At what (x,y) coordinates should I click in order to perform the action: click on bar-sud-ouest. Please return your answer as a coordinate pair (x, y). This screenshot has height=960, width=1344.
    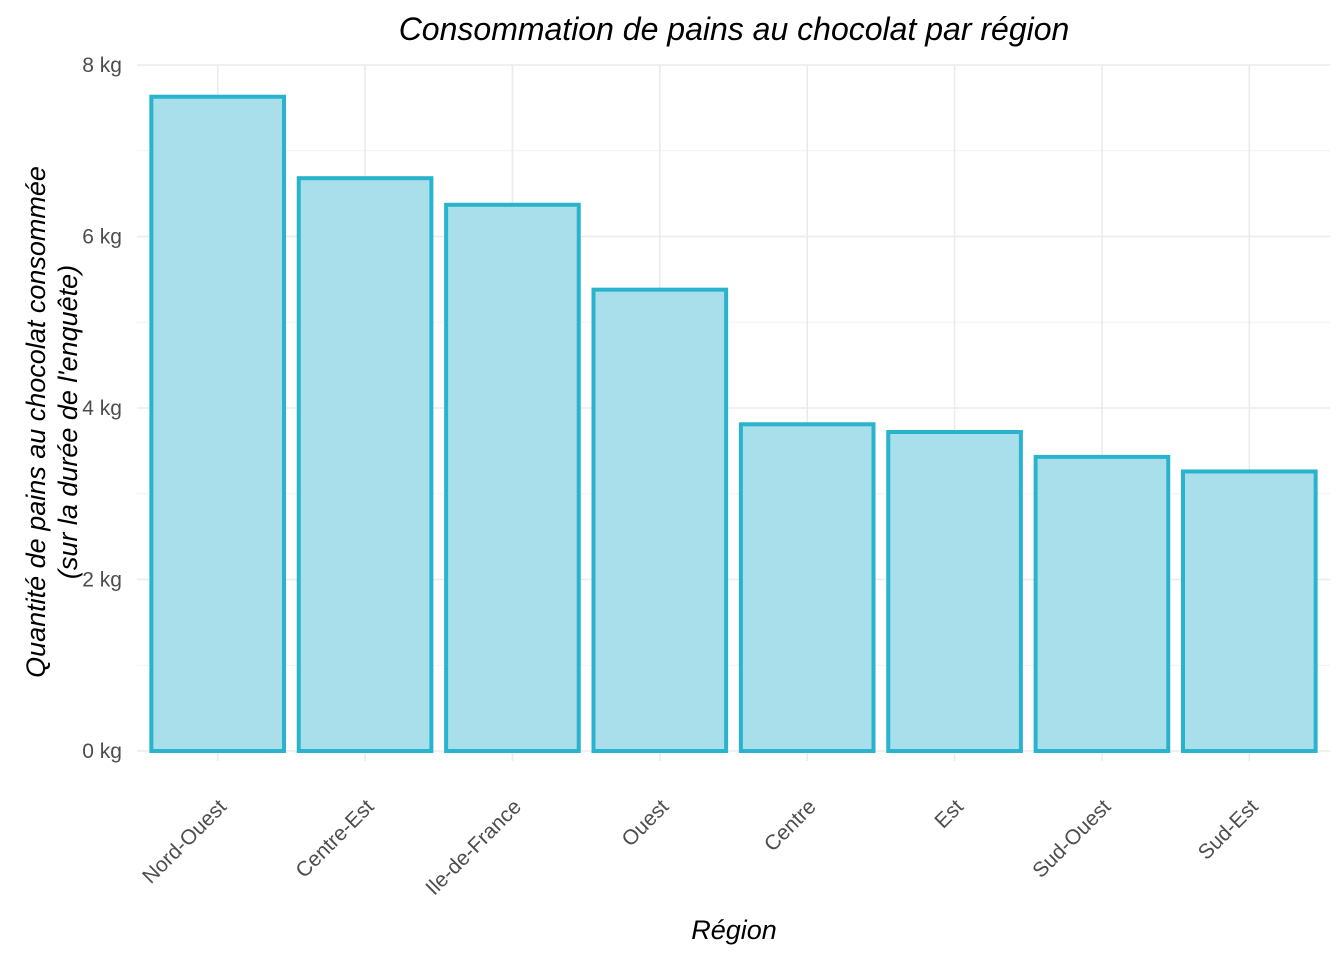
    Looking at the image, I should click on (1102, 603).